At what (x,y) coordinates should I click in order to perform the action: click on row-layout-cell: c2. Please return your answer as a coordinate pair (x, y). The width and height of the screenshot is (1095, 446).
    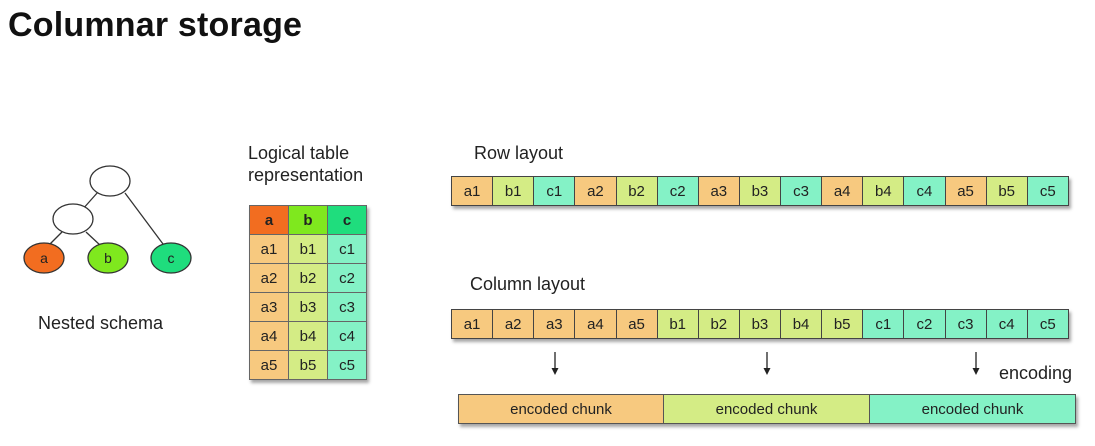
    Looking at the image, I should click on (678, 191).